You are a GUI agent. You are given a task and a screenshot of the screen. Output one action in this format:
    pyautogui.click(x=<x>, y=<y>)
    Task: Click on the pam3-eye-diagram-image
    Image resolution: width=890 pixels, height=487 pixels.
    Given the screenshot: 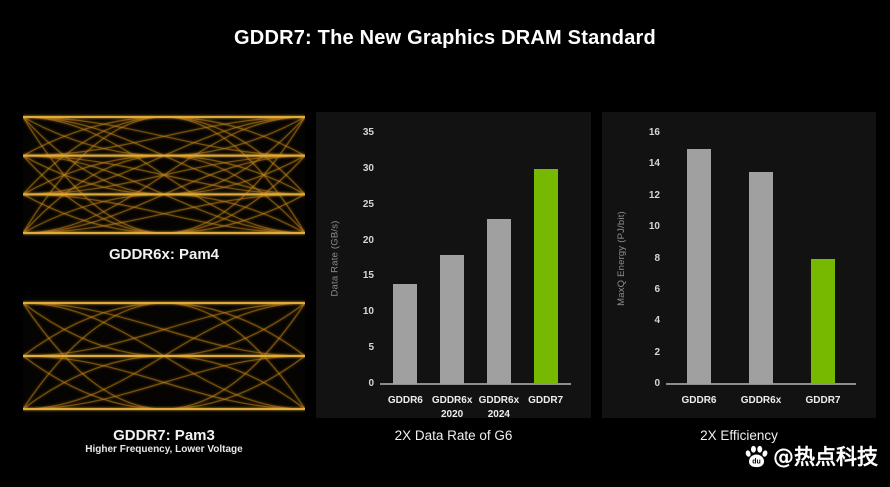 What is the action you would take?
    pyautogui.click(x=164, y=356)
    